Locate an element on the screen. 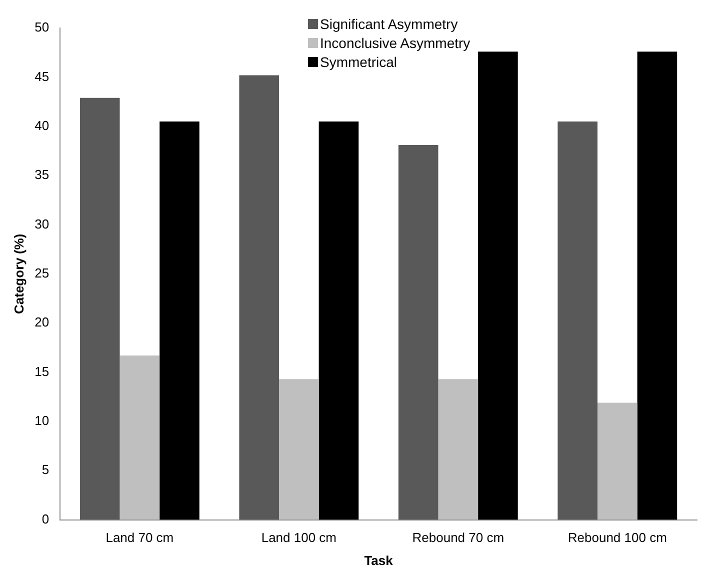 The image size is (715, 581). x-tick-label: Rebound 70 cm is located at coordinates (458, 538).